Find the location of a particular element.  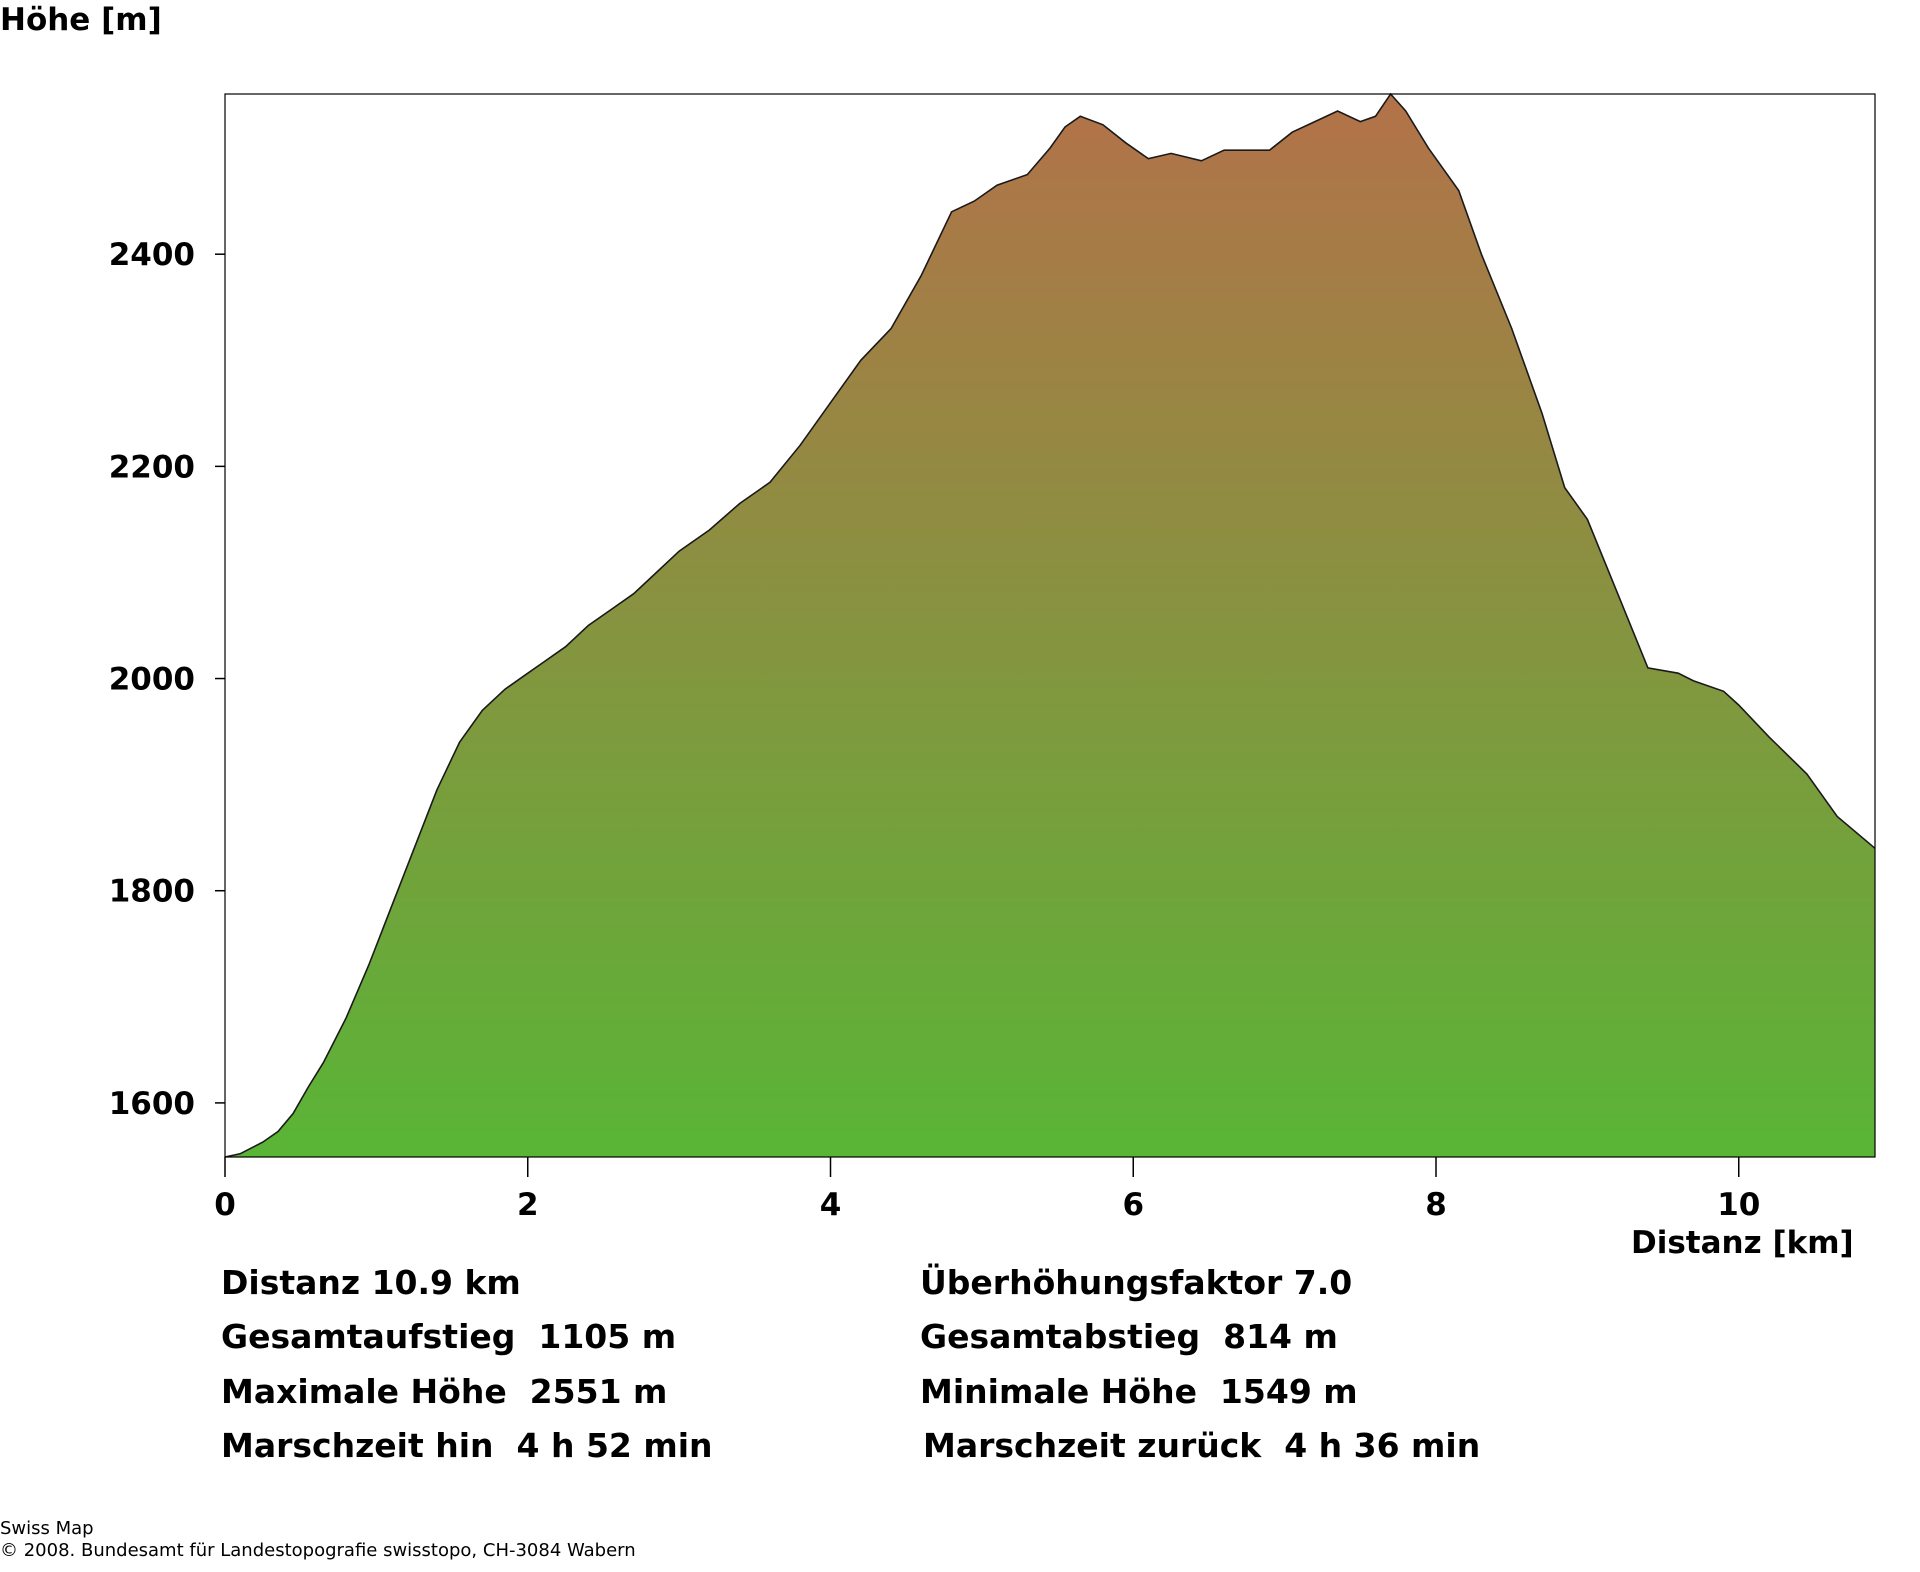

stat-ueberhoehungsfaktor: Überhöhungsfaktor 7.0 is located at coordinates (1136, 1282).